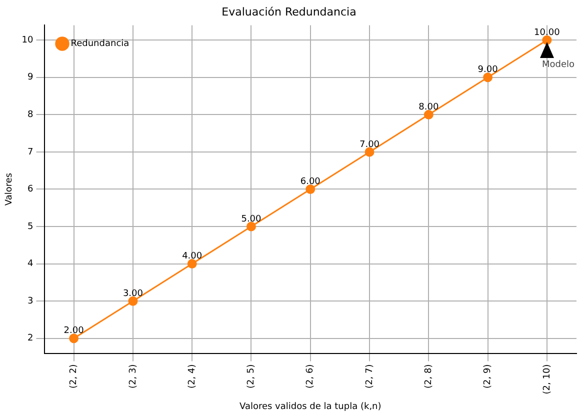 The width and height of the screenshot is (582, 416). Describe the element at coordinates (558, 65) in the screenshot. I see `annotation: Modelo` at that location.